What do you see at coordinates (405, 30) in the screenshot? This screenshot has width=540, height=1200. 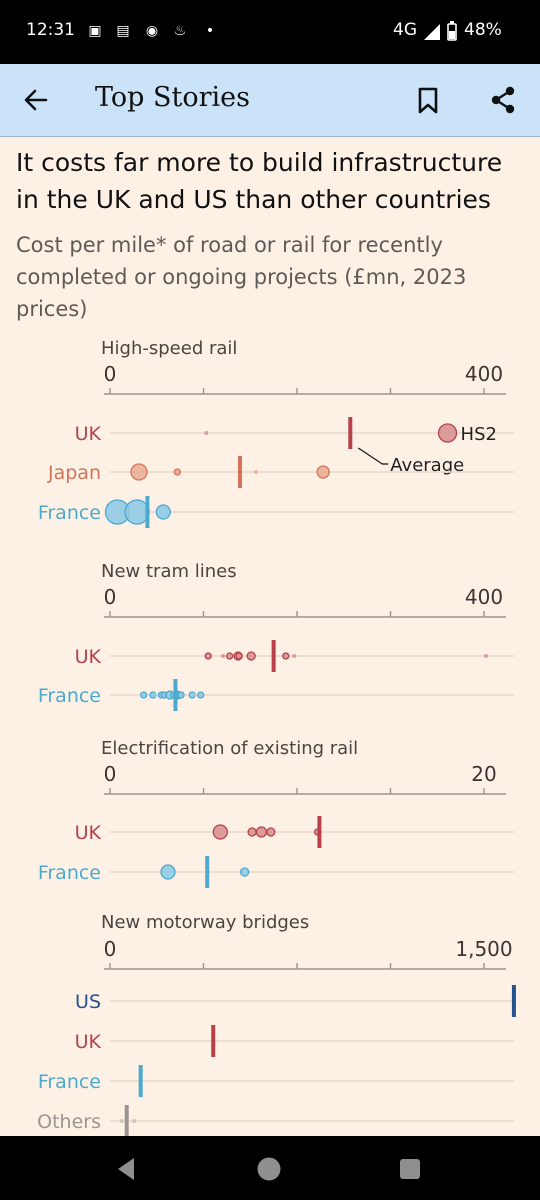 I see `network-type: 4G` at bounding box center [405, 30].